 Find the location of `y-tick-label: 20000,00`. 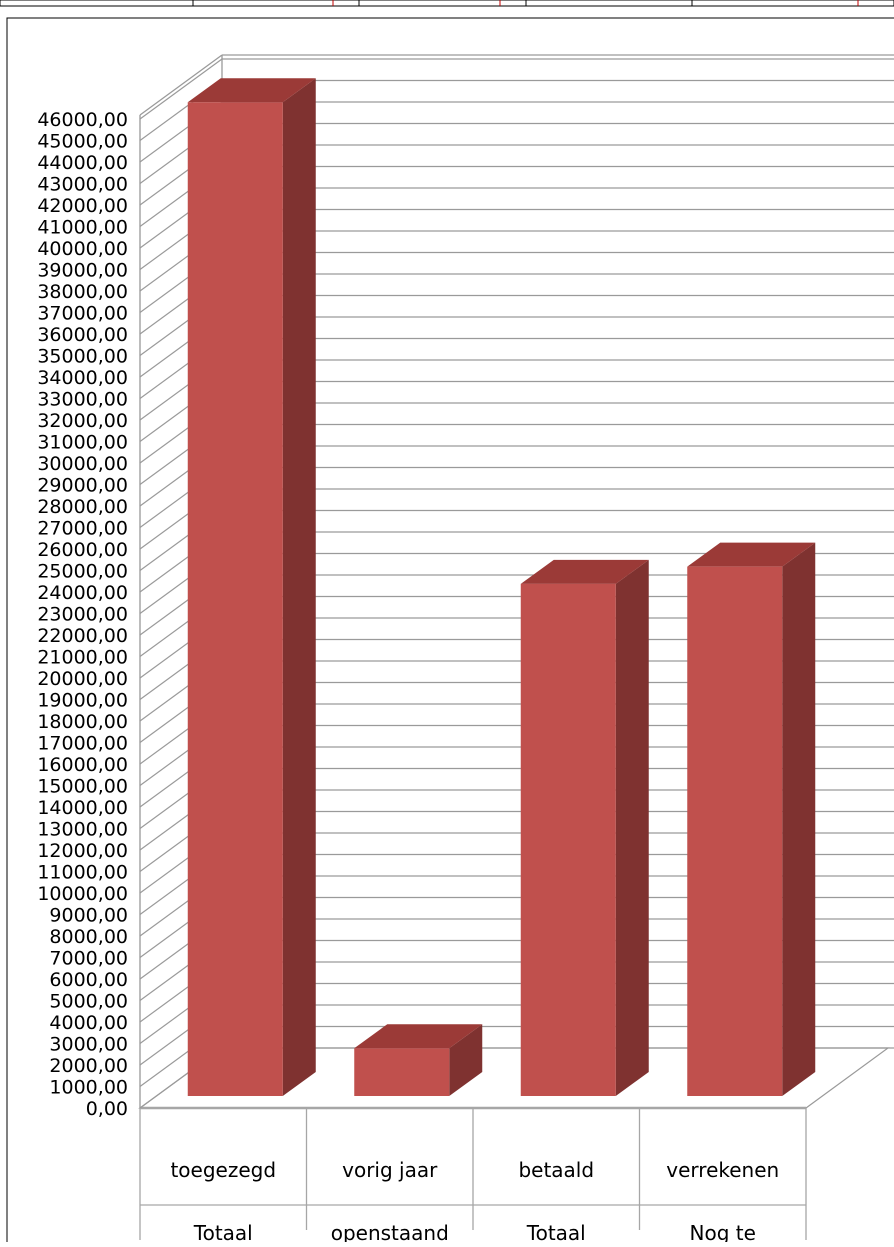

y-tick-label: 20000,00 is located at coordinates (82, 679).